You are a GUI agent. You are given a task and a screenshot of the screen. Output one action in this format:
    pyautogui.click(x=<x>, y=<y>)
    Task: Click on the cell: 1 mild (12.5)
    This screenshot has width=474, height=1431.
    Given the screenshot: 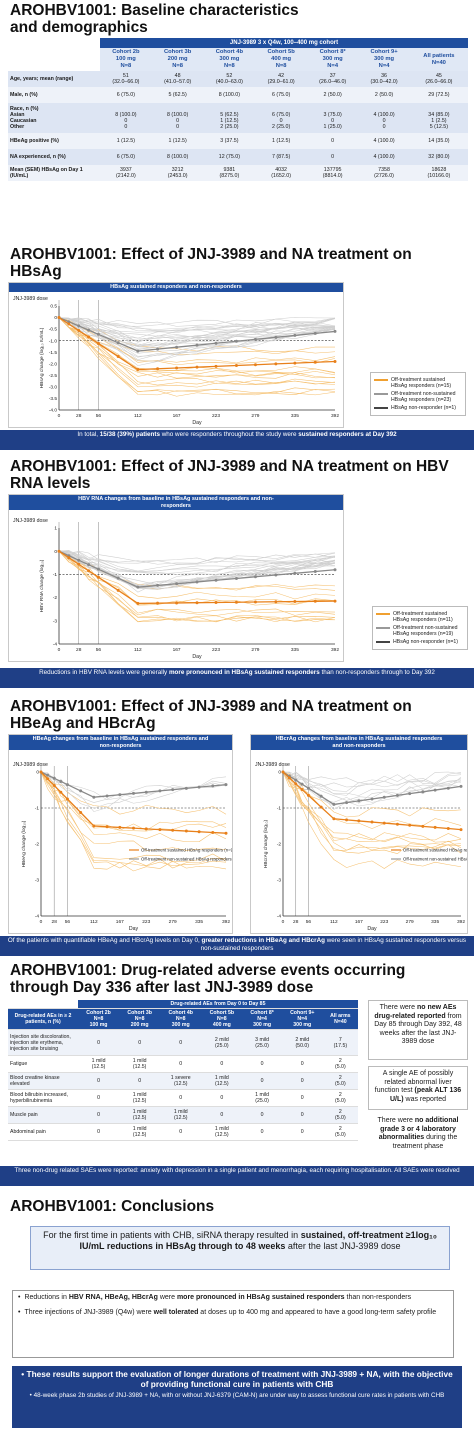 What is the action you would take?
    pyautogui.click(x=140, y=1098)
    